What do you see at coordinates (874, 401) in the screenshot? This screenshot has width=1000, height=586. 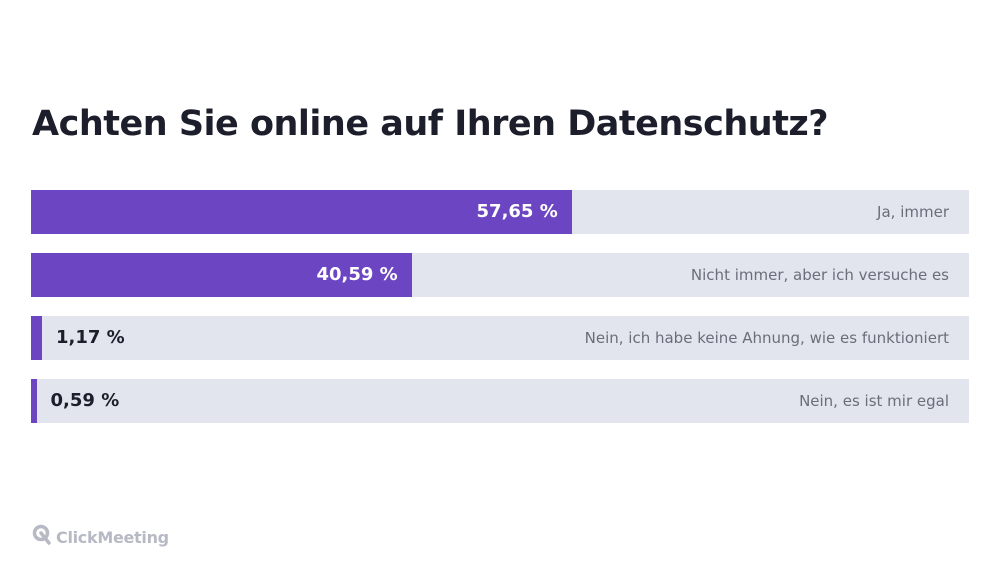 I see `category-label: Nein, es ist mir egal` at bounding box center [874, 401].